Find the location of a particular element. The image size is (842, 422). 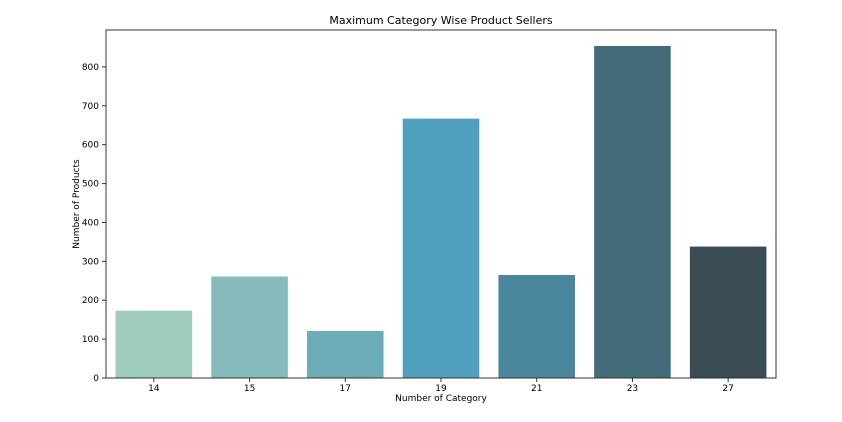

x-tick-label-23: 23 is located at coordinates (632, 389).